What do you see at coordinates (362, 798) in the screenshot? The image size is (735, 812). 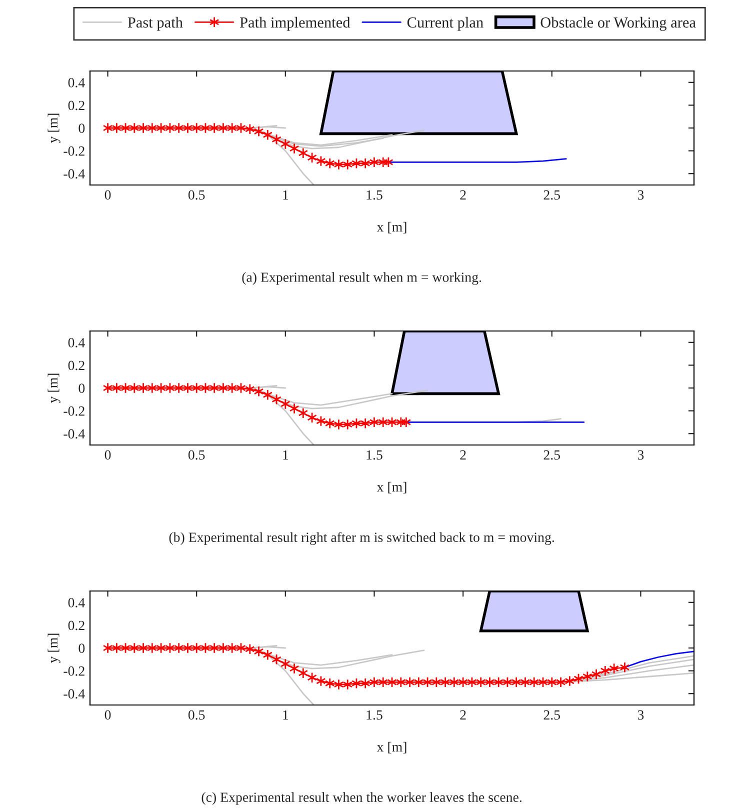 I see `text: (c) Experimental result when the worker leaves the scene.` at bounding box center [362, 798].